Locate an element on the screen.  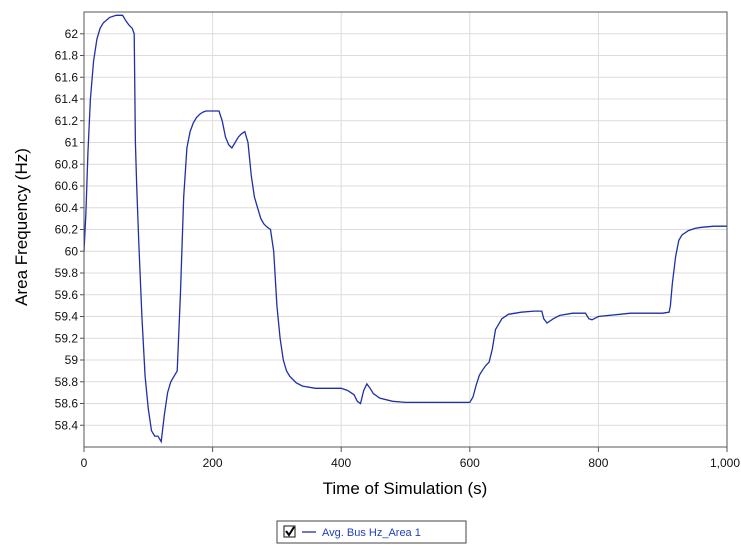
legend-entry-label: Avg. Bus Hz_Area 1 is located at coordinates (371, 533).